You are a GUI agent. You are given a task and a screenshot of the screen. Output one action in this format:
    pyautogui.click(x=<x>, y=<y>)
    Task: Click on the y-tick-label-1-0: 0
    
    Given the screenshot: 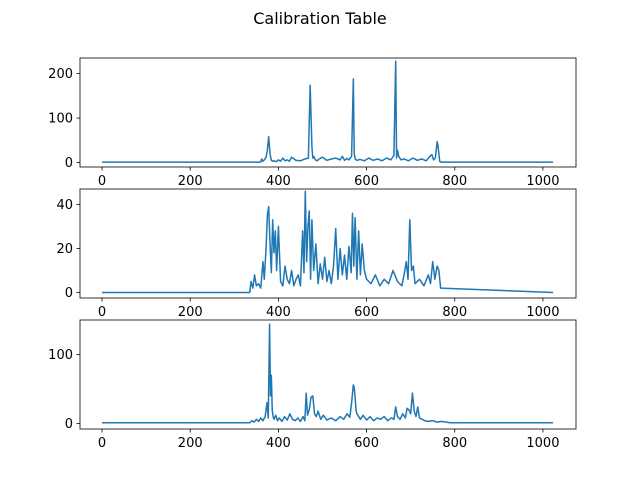 What is the action you would take?
    pyautogui.click(x=69, y=163)
    